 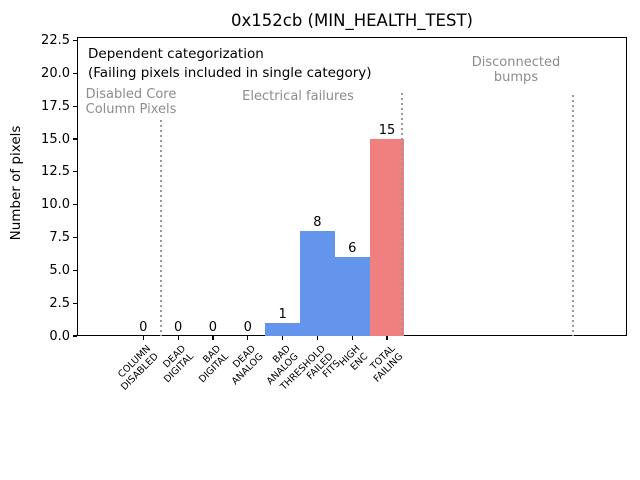 I want to click on categorization-note-line-1: Dependent categorization, so click(x=176, y=54).